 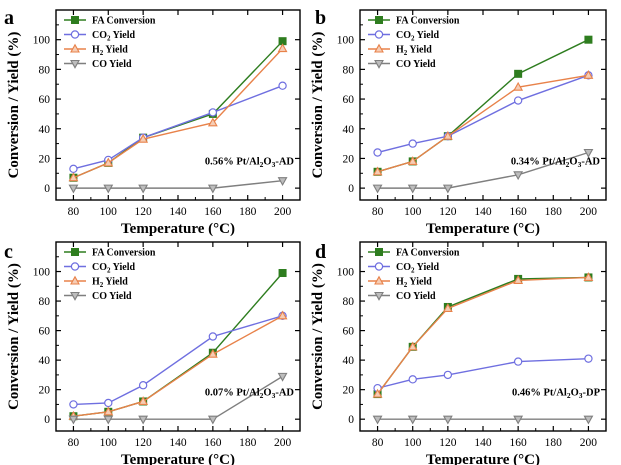 What do you see at coordinates (320, 252) in the screenshot?
I see `panel-letter: d` at bounding box center [320, 252].